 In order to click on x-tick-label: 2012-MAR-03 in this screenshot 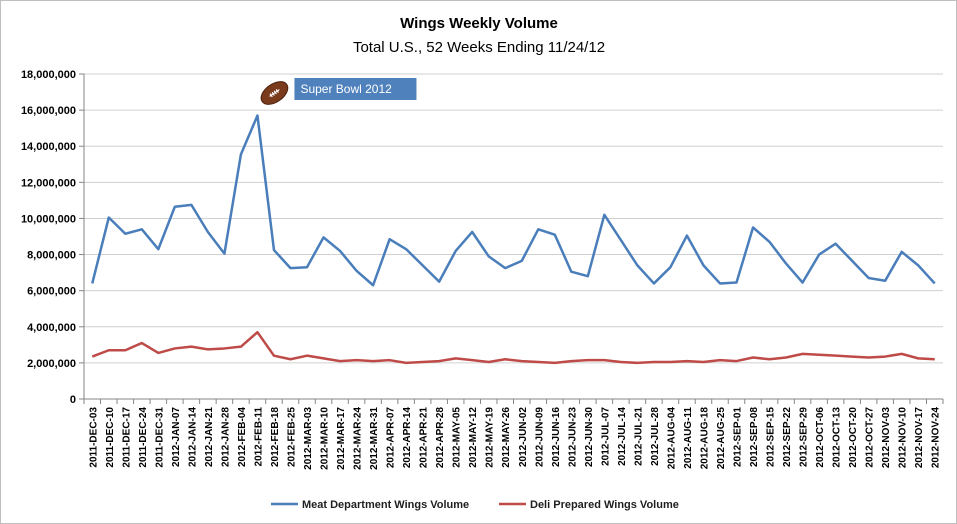, I will do `click(308, 438)`.